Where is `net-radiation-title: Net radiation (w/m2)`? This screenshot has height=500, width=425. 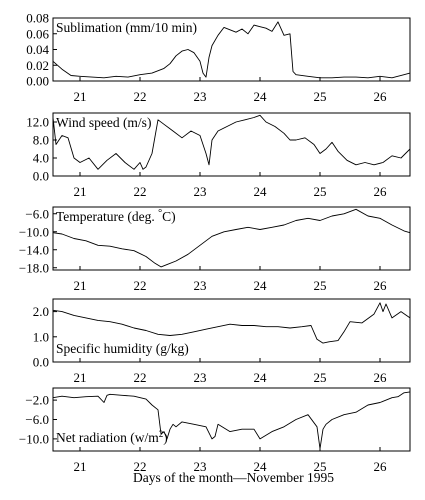 net-radiation-title: Net radiation (w/m2) is located at coordinates (112, 437).